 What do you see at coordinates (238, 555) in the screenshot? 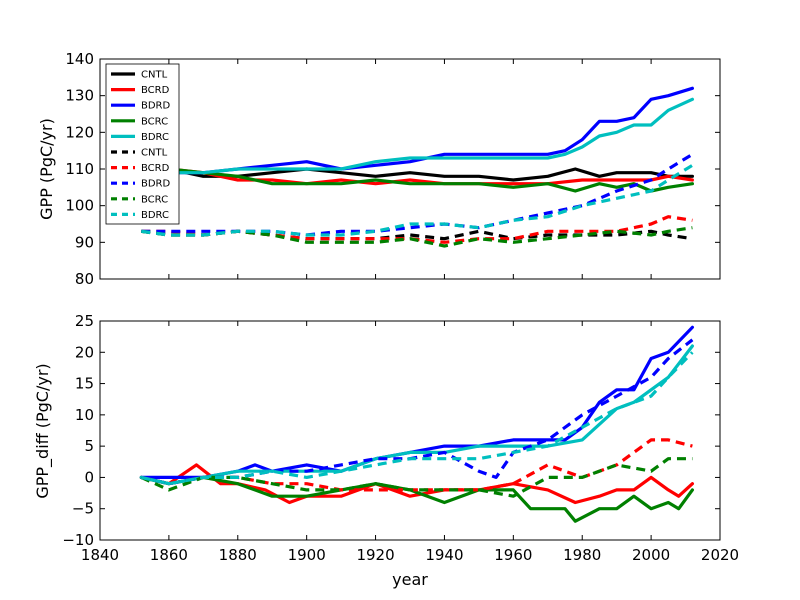
I see `gpp-diff-xtick-label: 1880` at bounding box center [238, 555].